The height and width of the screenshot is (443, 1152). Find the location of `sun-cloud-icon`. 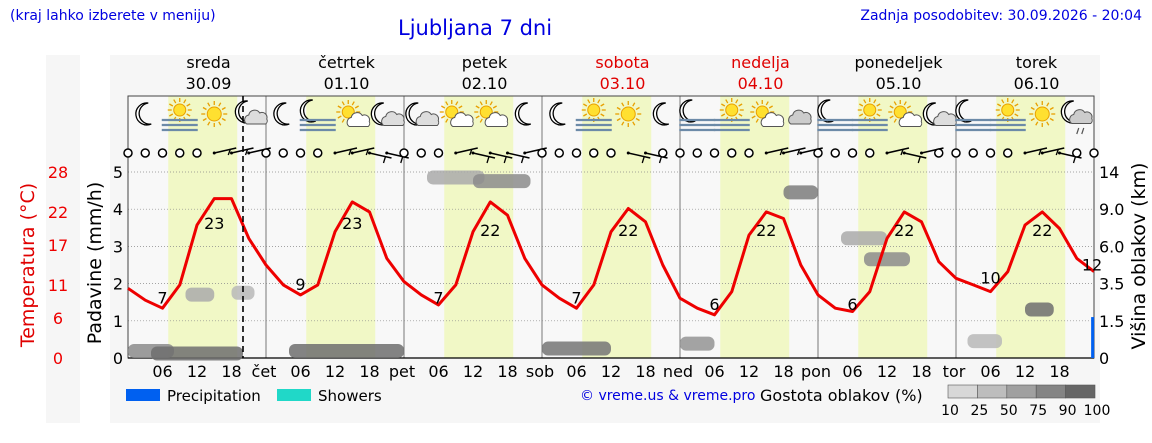

sun-cloud-icon is located at coordinates (353, 113).